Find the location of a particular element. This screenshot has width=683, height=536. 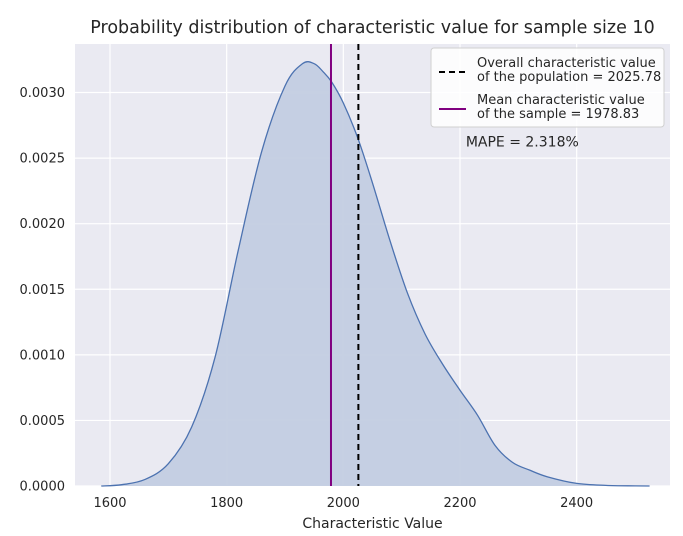

y-tick-label: 0.0000 is located at coordinates (43, 487).